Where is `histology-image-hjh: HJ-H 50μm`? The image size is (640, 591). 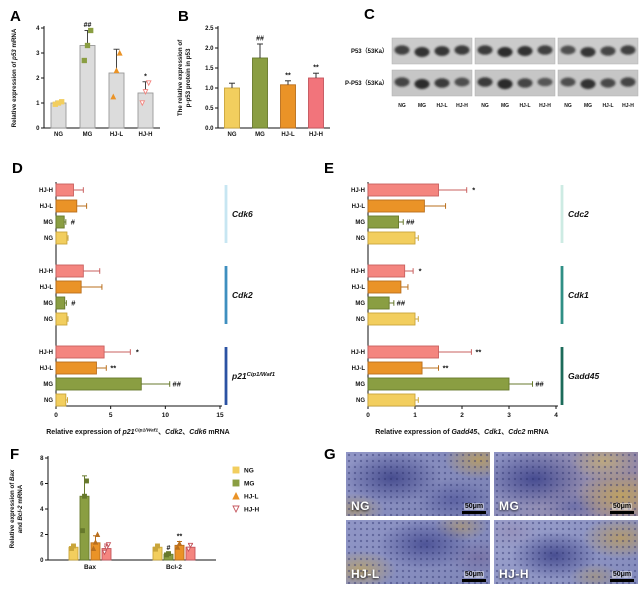 histology-image-hjh: HJ-H 50μm is located at coordinates (566, 552).